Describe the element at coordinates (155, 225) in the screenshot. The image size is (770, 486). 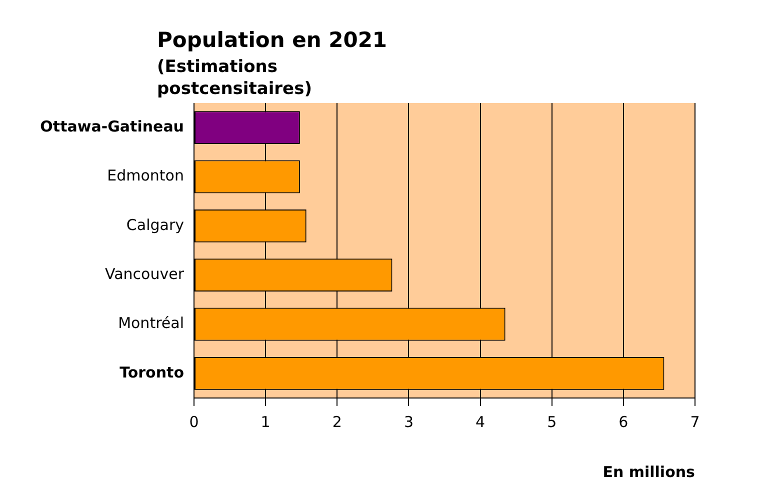
I see `y-tick-label: Calgary` at that location.